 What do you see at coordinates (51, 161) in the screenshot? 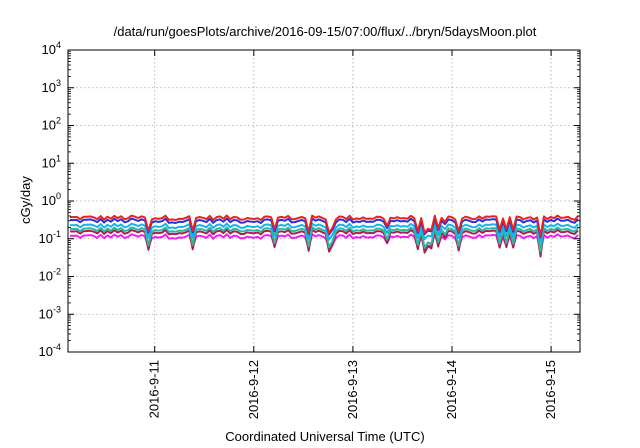
I see `y-tick-label: 10¹` at bounding box center [51, 161].